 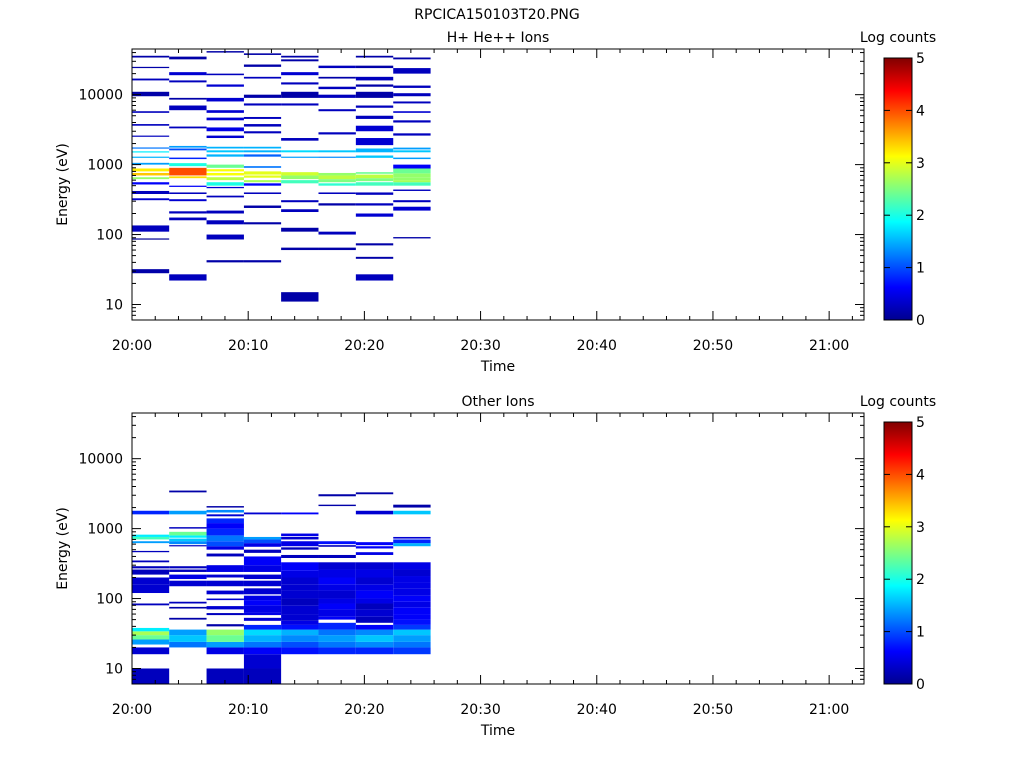 What do you see at coordinates (920, 321) in the screenshot?
I see `colorbar-tick-label: 0` at bounding box center [920, 321].